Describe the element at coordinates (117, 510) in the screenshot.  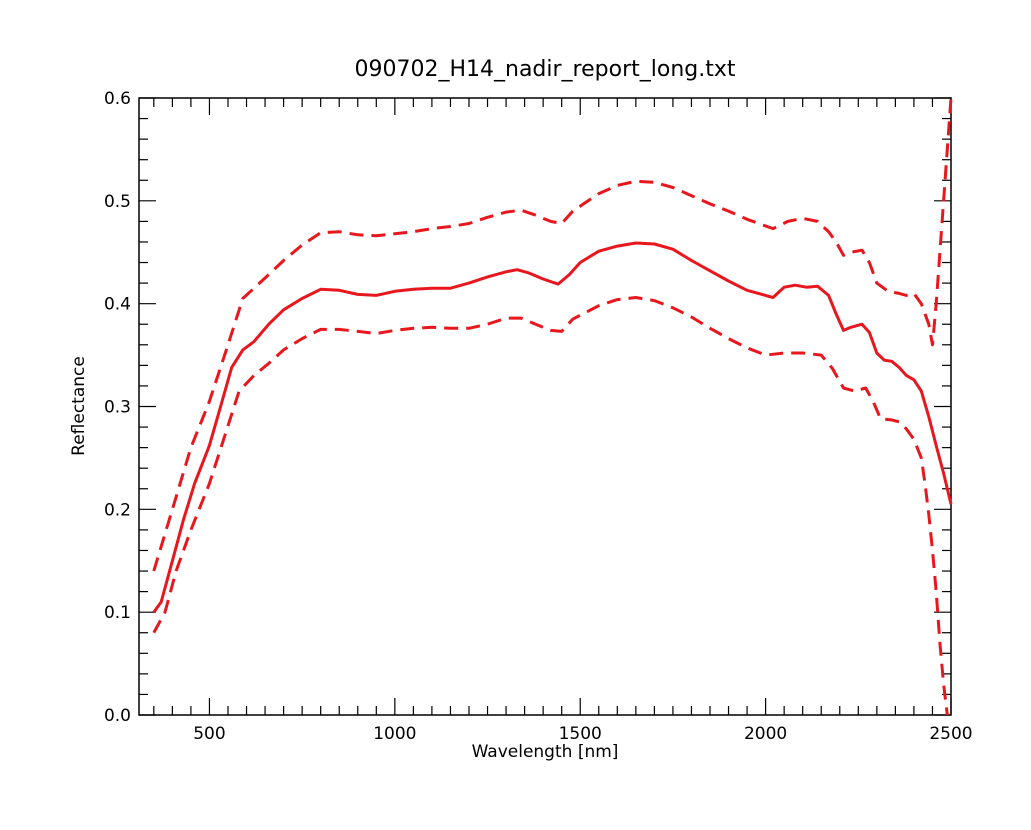
I see `y-tick-label: 0.2` at that location.